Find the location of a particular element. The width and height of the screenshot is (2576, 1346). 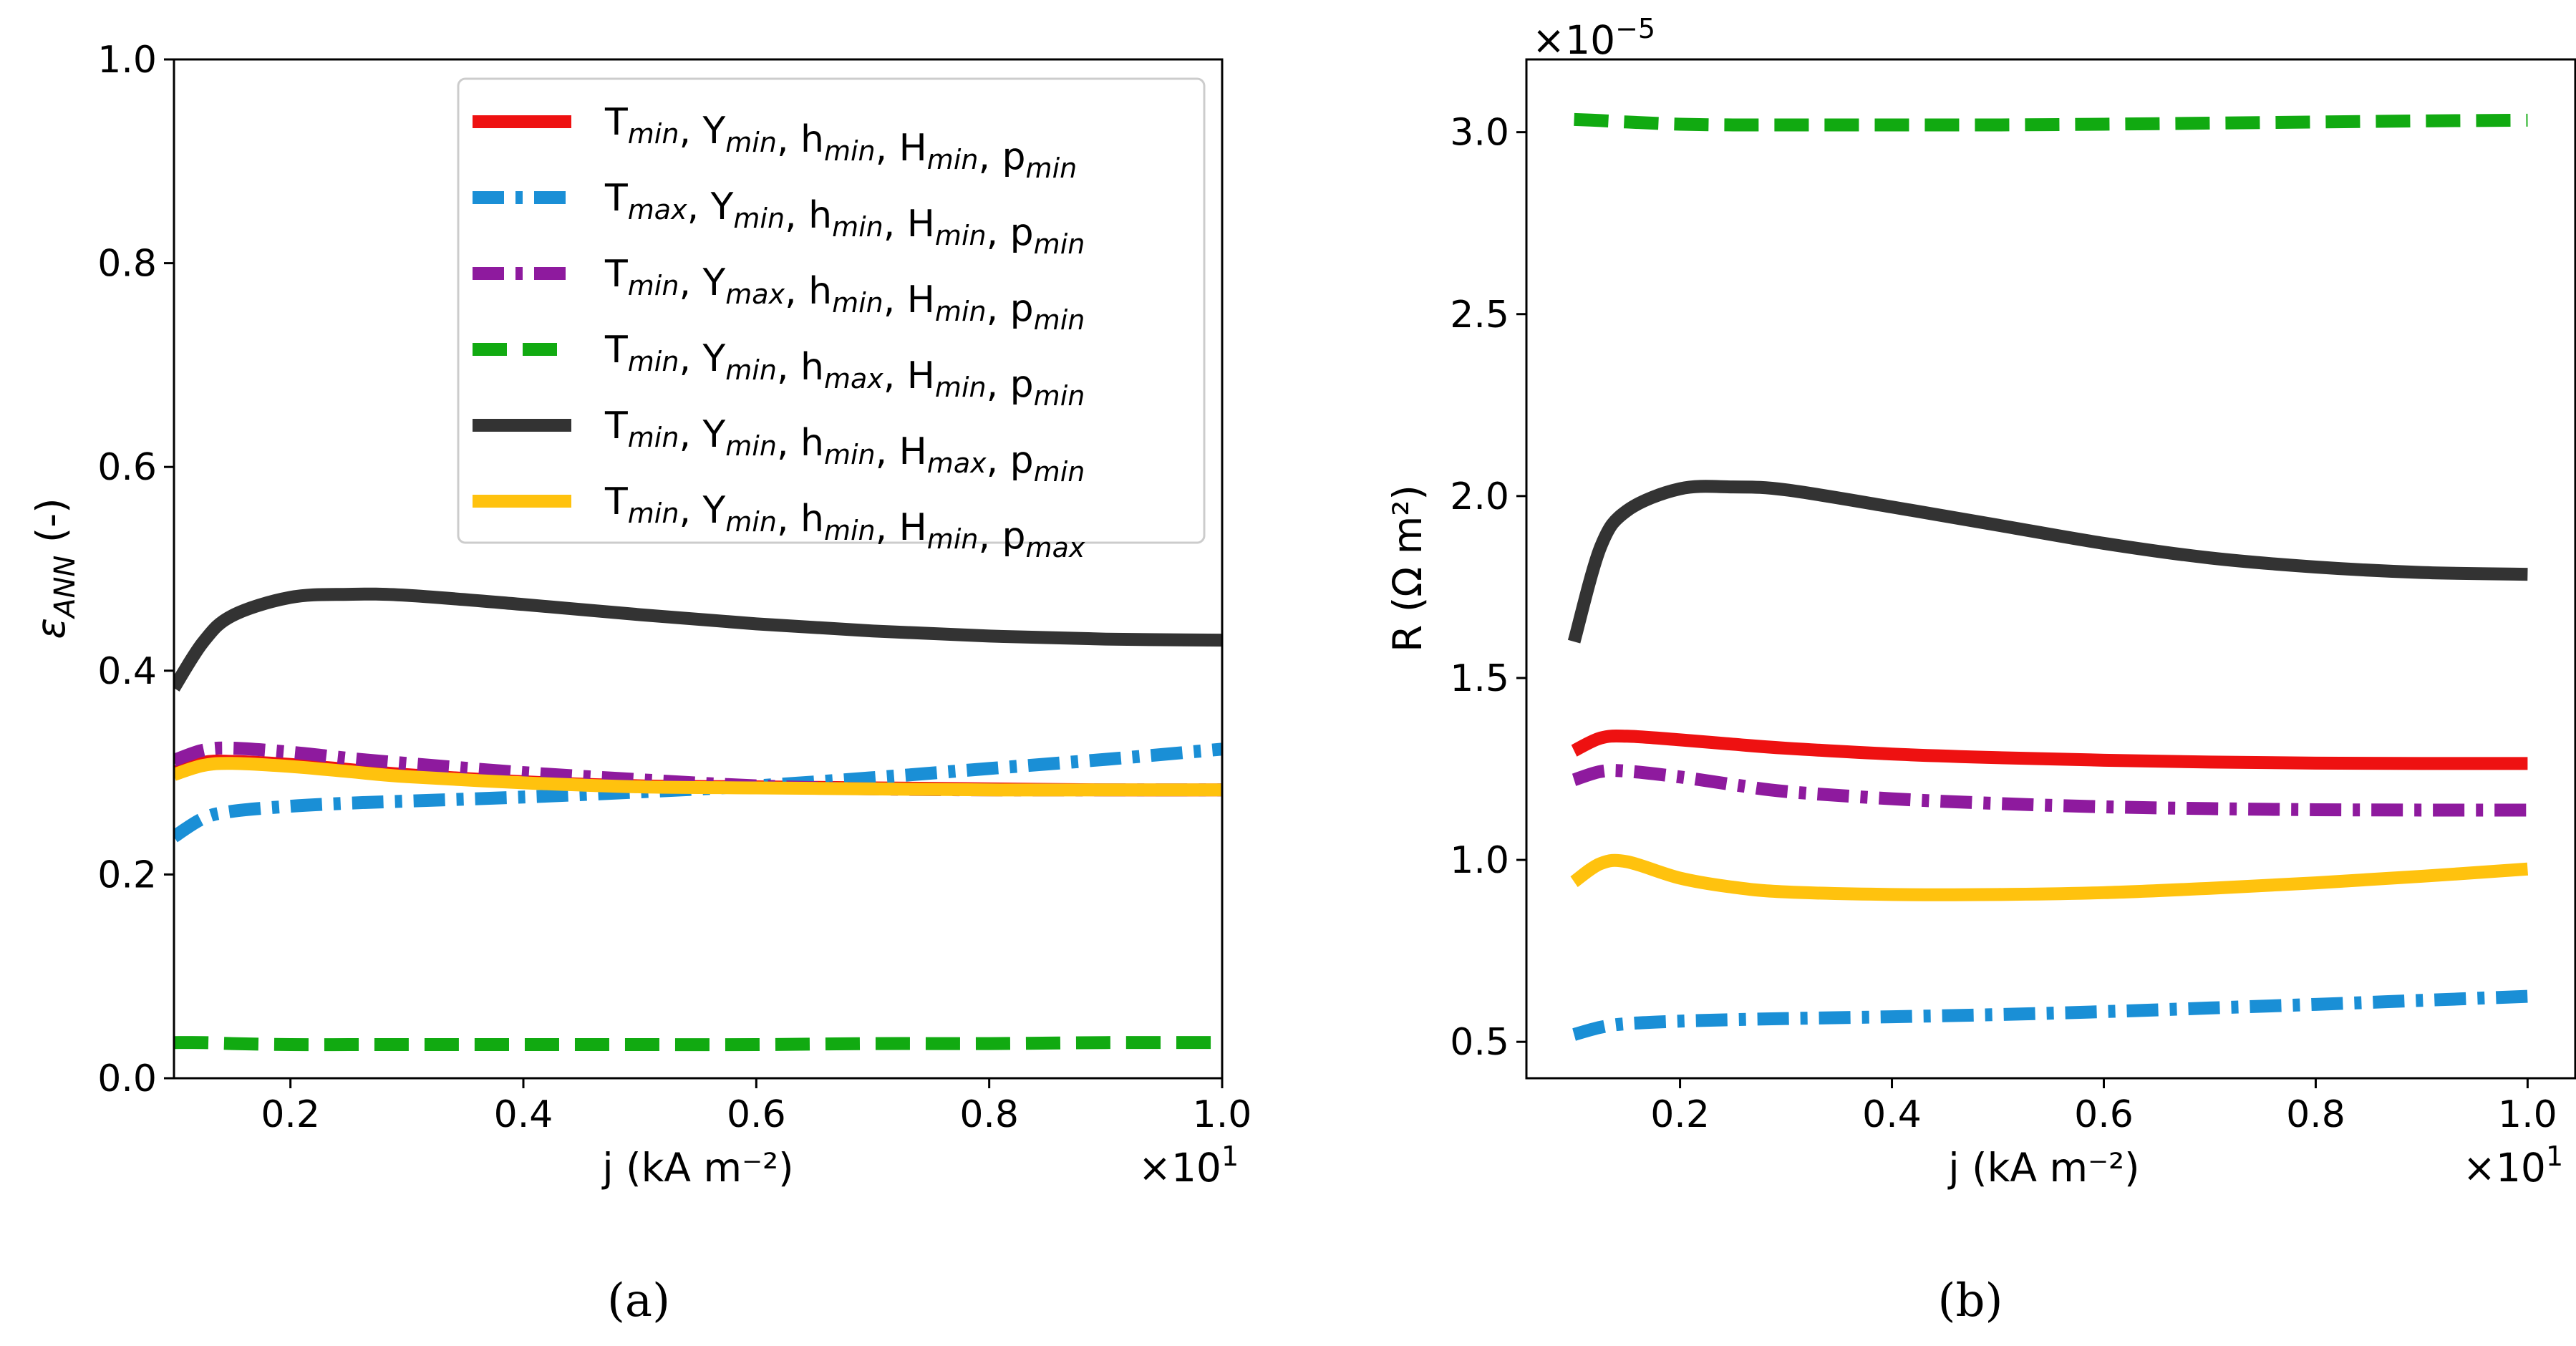

legend-entry-1: Tmin, Ymin, hmin, Hmin, pmin is located at coordinates (840, 142).